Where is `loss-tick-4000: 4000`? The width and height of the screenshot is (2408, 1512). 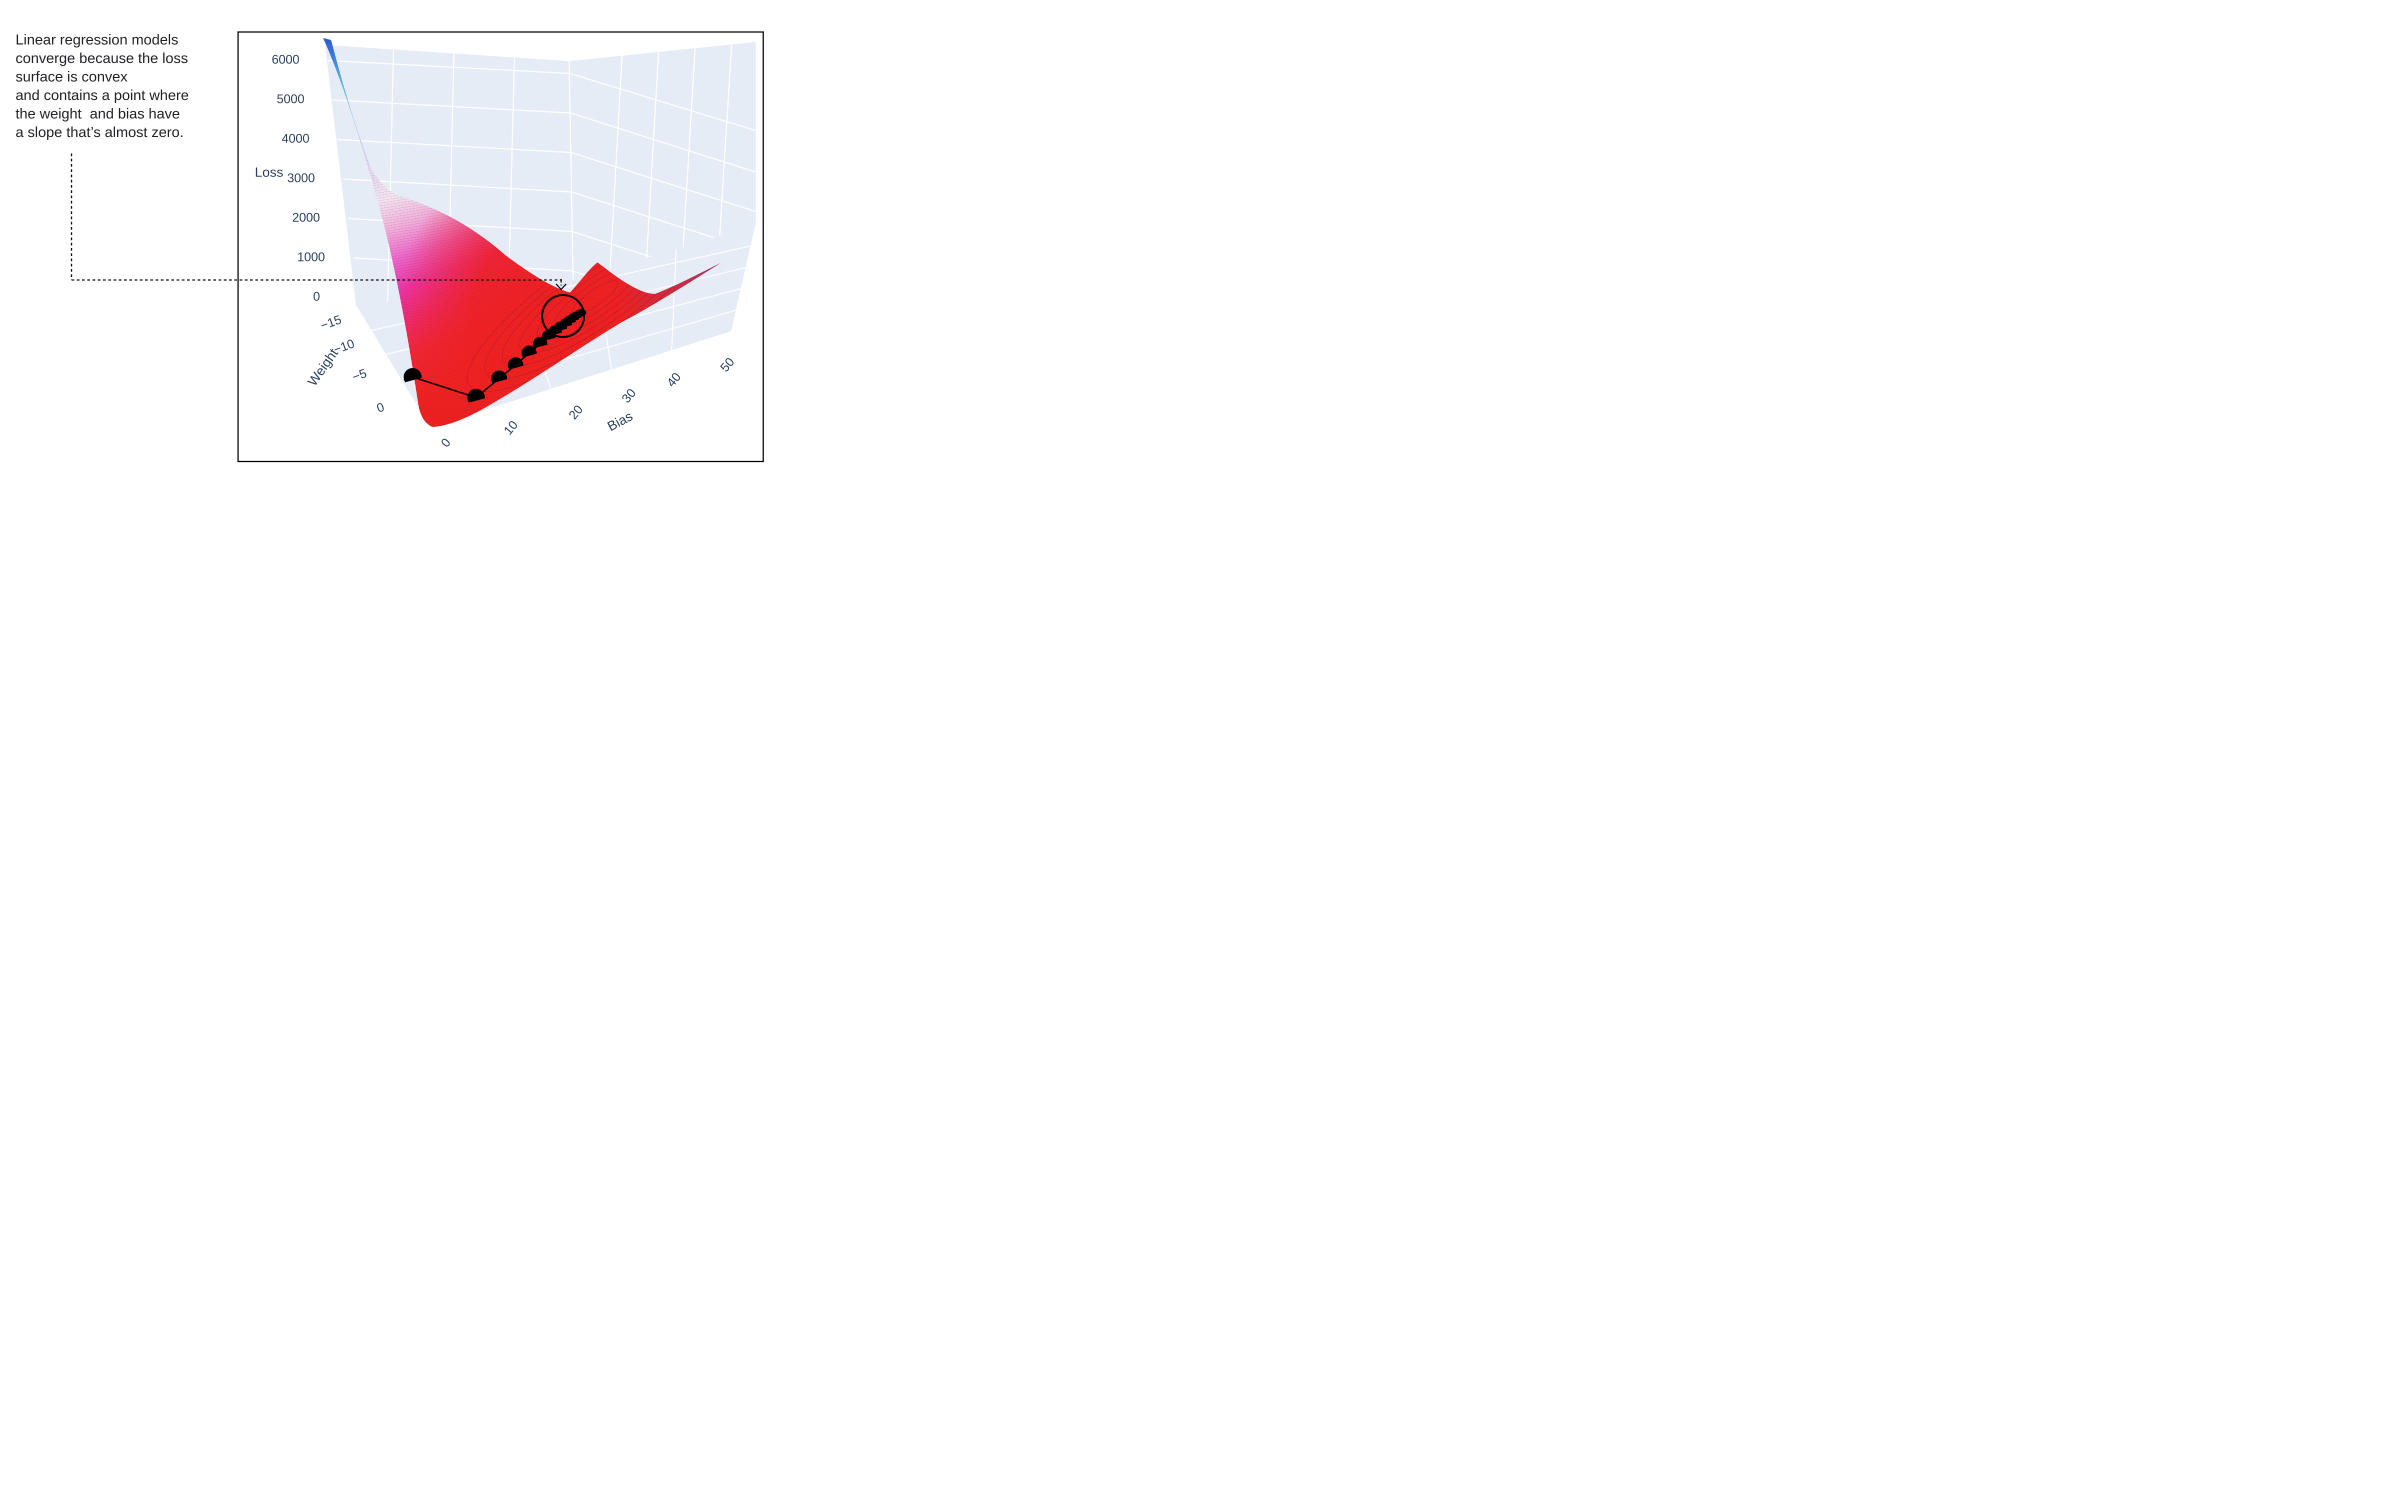 loss-tick-4000: 4000 is located at coordinates (296, 139).